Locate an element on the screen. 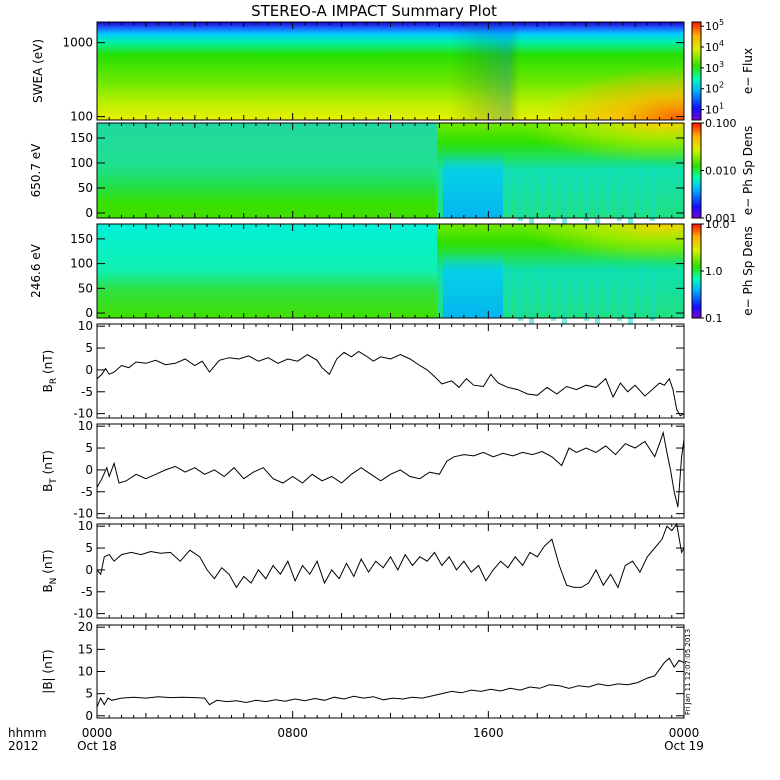 The height and width of the screenshot is (780, 780). side-stamp: Fri Jan 11 12:07:05 2013 is located at coordinates (688, 672).